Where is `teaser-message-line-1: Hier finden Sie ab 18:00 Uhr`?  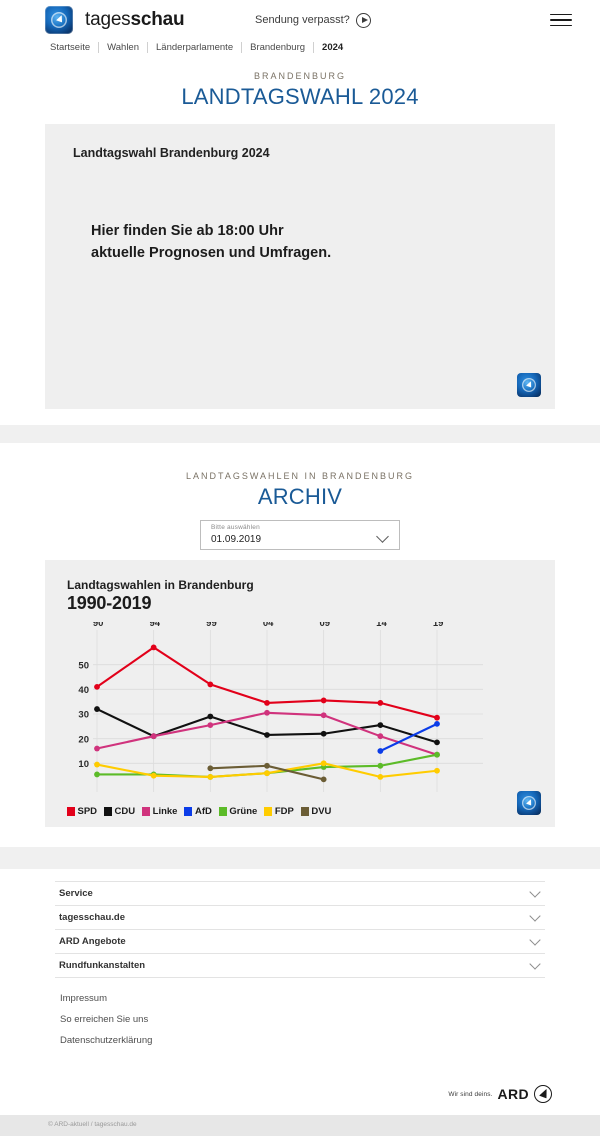
teaser-message-line-1: Hier finden Sie ab 18:00 Uhr is located at coordinates (187, 231).